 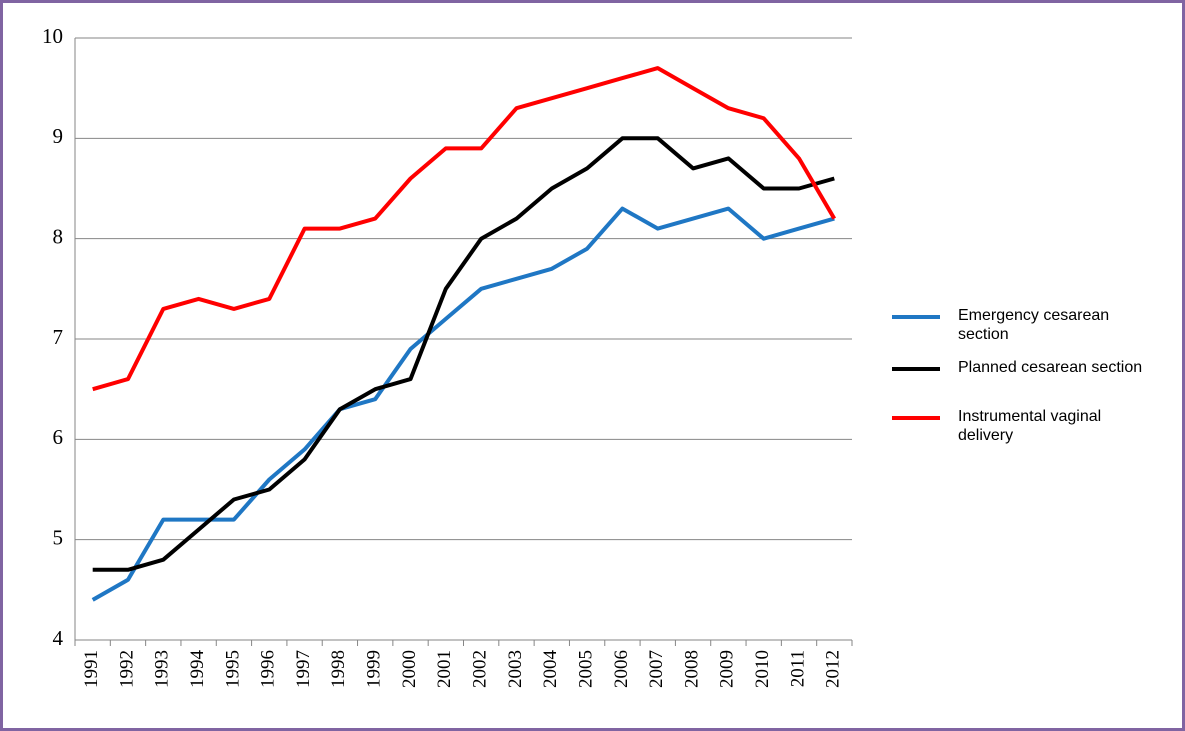 What do you see at coordinates (656, 669) in the screenshot?
I see `x-tick-label: 2007` at bounding box center [656, 669].